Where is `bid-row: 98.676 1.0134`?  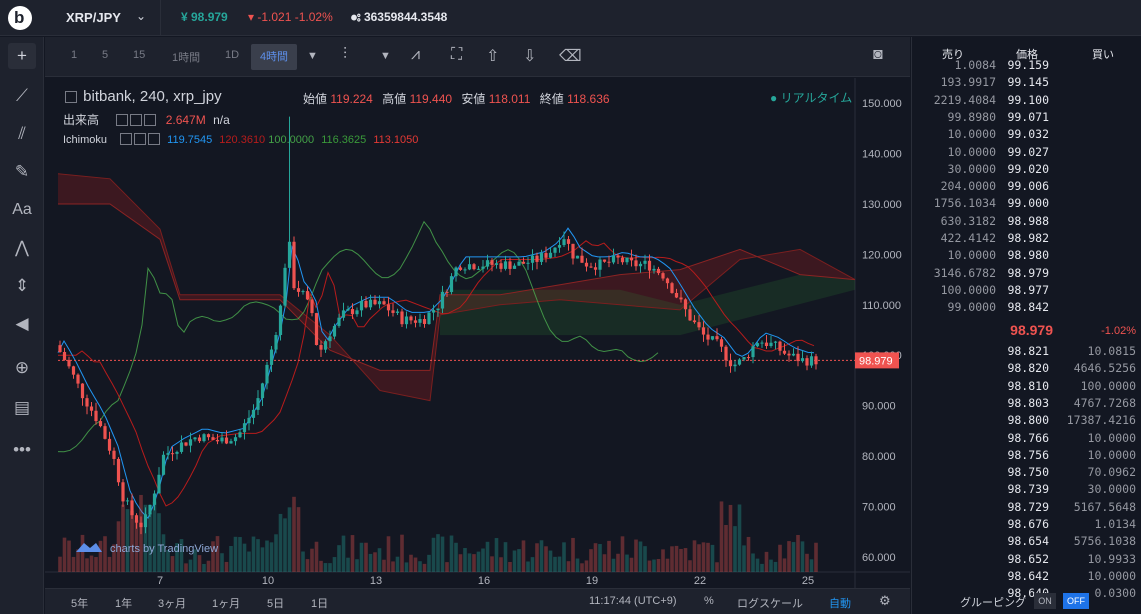 bid-row: 98.676 1.0134 is located at coordinates (1026, 525).